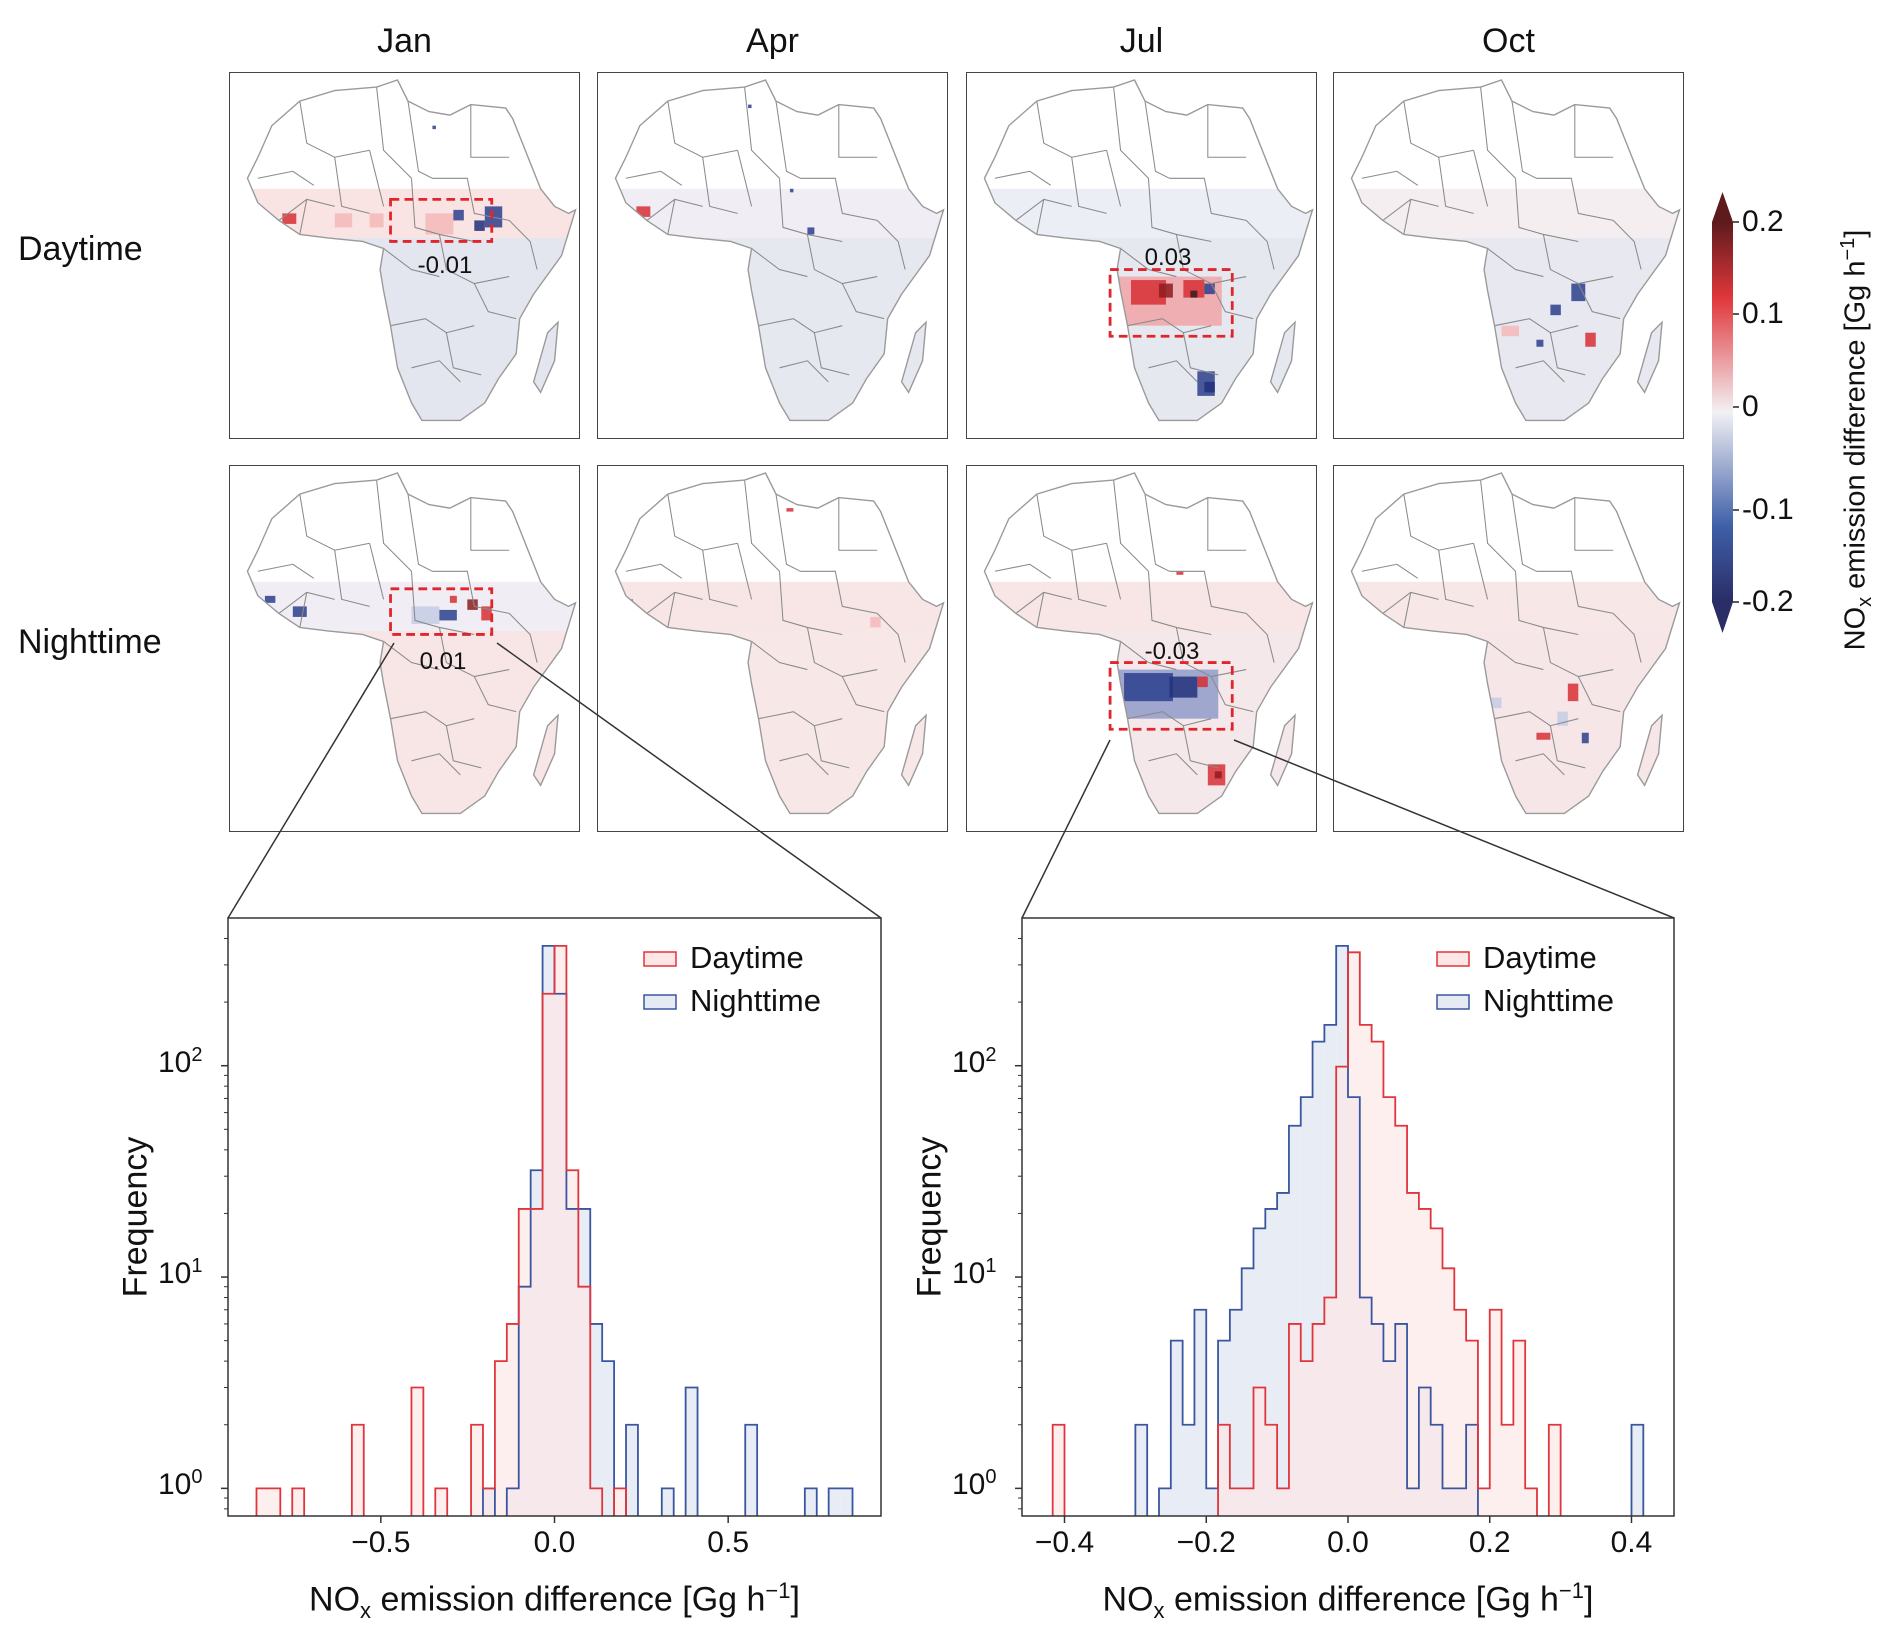  What do you see at coordinates (1768, 509) in the screenshot?
I see `colorbar-tick-label: -0.1` at bounding box center [1768, 509].